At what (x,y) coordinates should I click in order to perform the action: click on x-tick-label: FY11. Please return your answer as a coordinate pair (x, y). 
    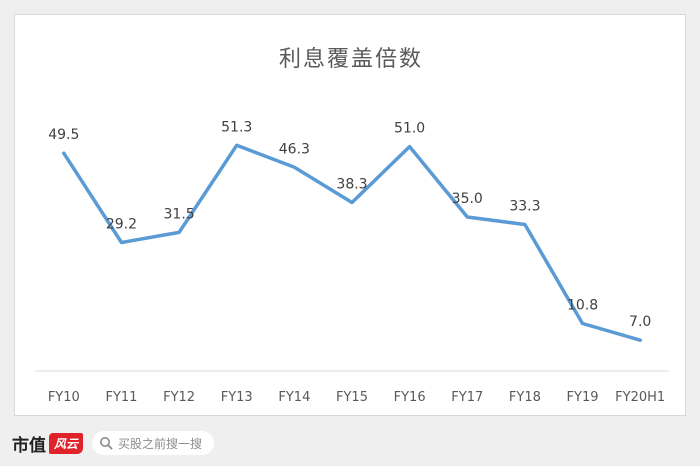
    Looking at the image, I should click on (121, 397).